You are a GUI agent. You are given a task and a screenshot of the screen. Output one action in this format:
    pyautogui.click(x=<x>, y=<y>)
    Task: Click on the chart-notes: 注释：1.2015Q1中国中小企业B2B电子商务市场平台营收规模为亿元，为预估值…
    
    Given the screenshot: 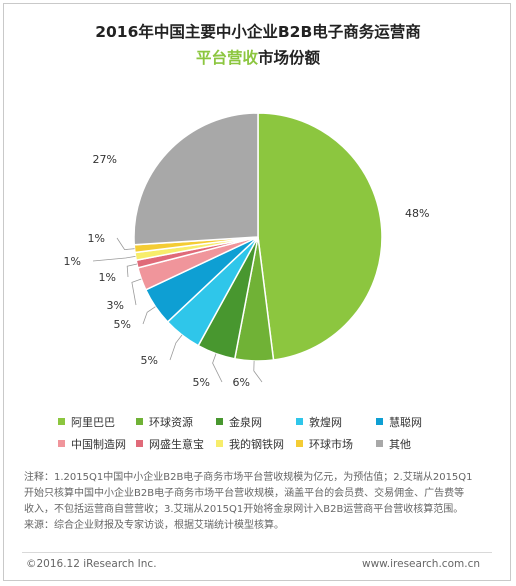 What is the action you would take?
    pyautogui.click(x=262, y=502)
    